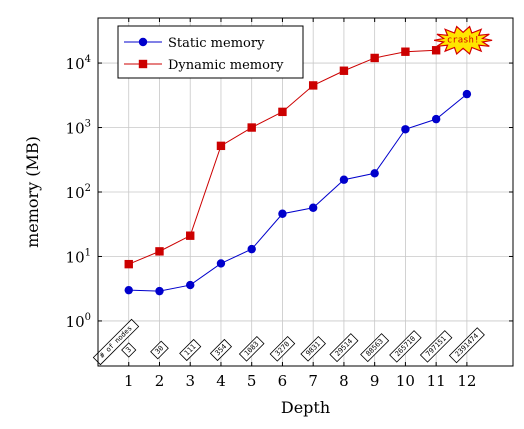  I want to click on x-tick-label: 10, so click(405, 381).